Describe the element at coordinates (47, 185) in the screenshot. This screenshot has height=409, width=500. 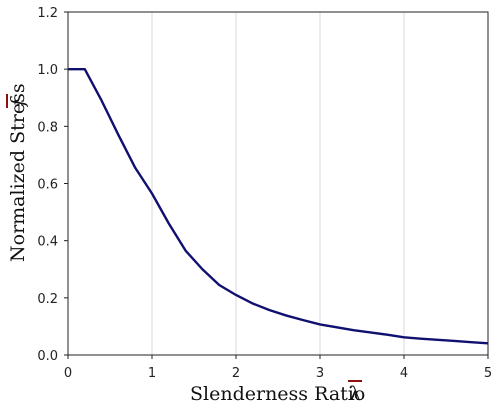
I see `y-tick-label: 0.6` at that location.